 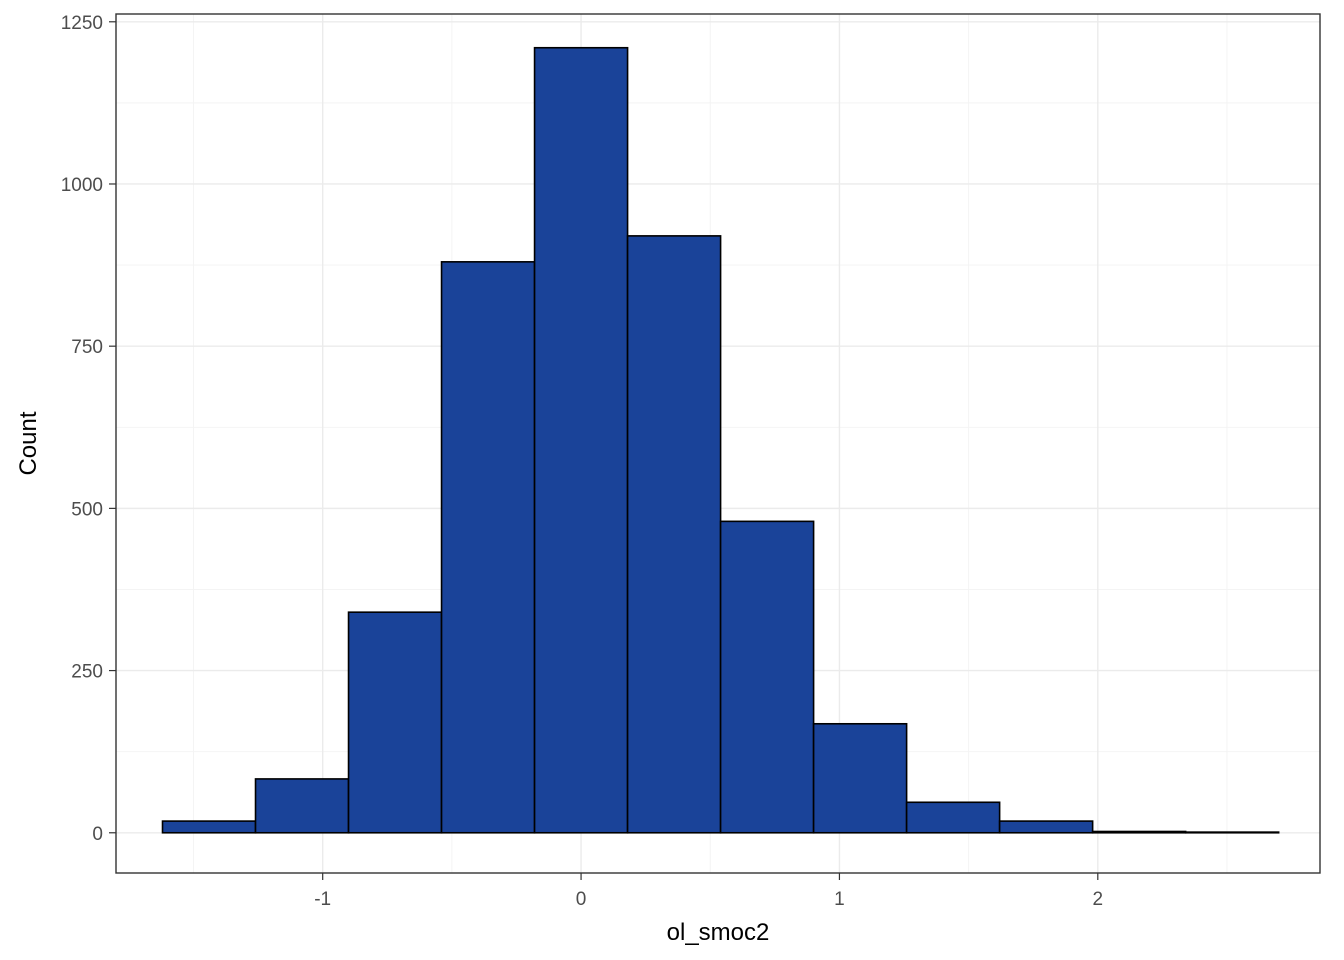 What do you see at coordinates (87, 347) in the screenshot?
I see `y-tick-label: 750` at bounding box center [87, 347].